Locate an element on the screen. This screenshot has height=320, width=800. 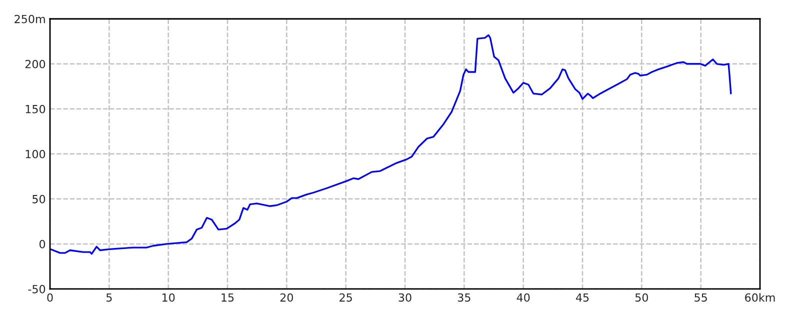
x-tick-label: 20 is located at coordinates (286, 297).